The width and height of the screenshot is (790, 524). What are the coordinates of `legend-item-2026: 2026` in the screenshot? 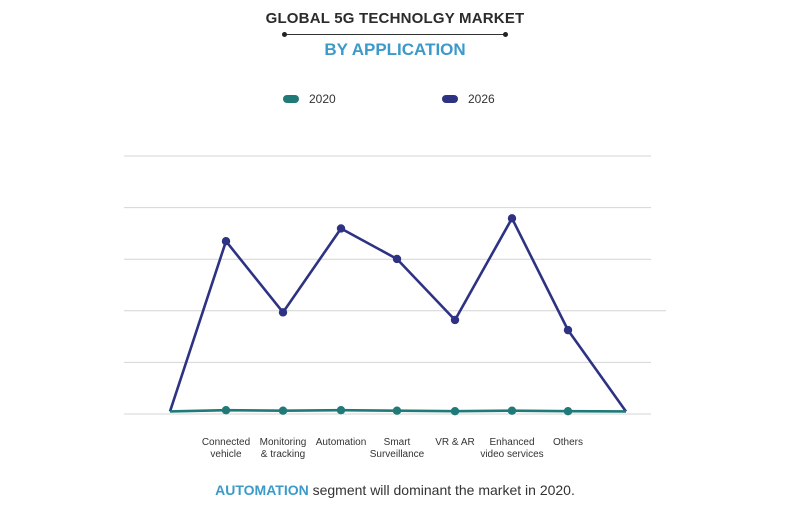 It's located at (468, 99).